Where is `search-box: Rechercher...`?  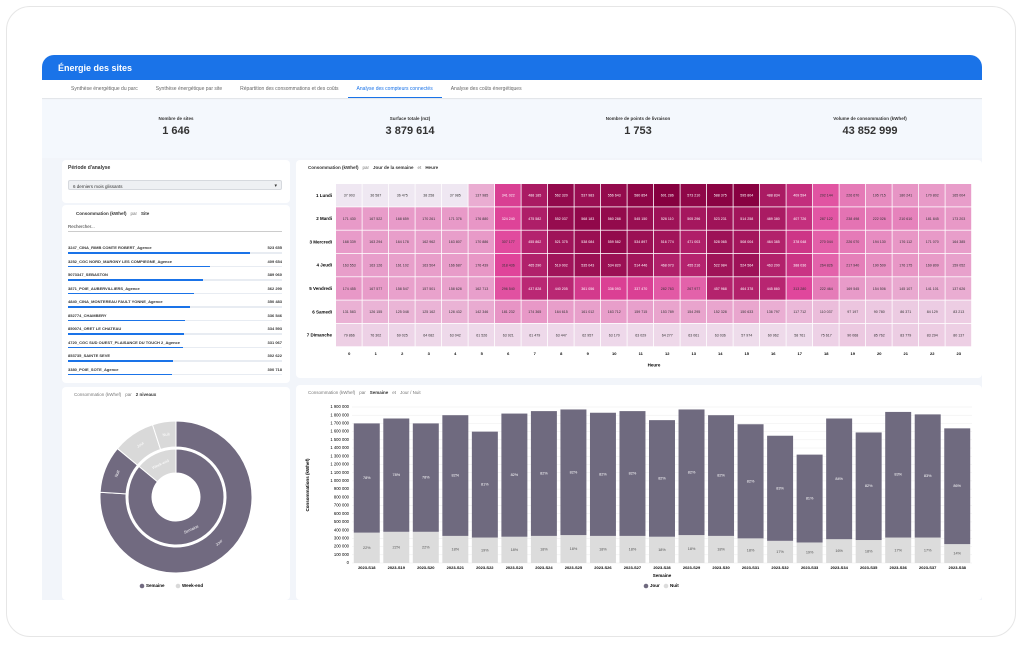
search-box: Rechercher... is located at coordinates (175, 227).